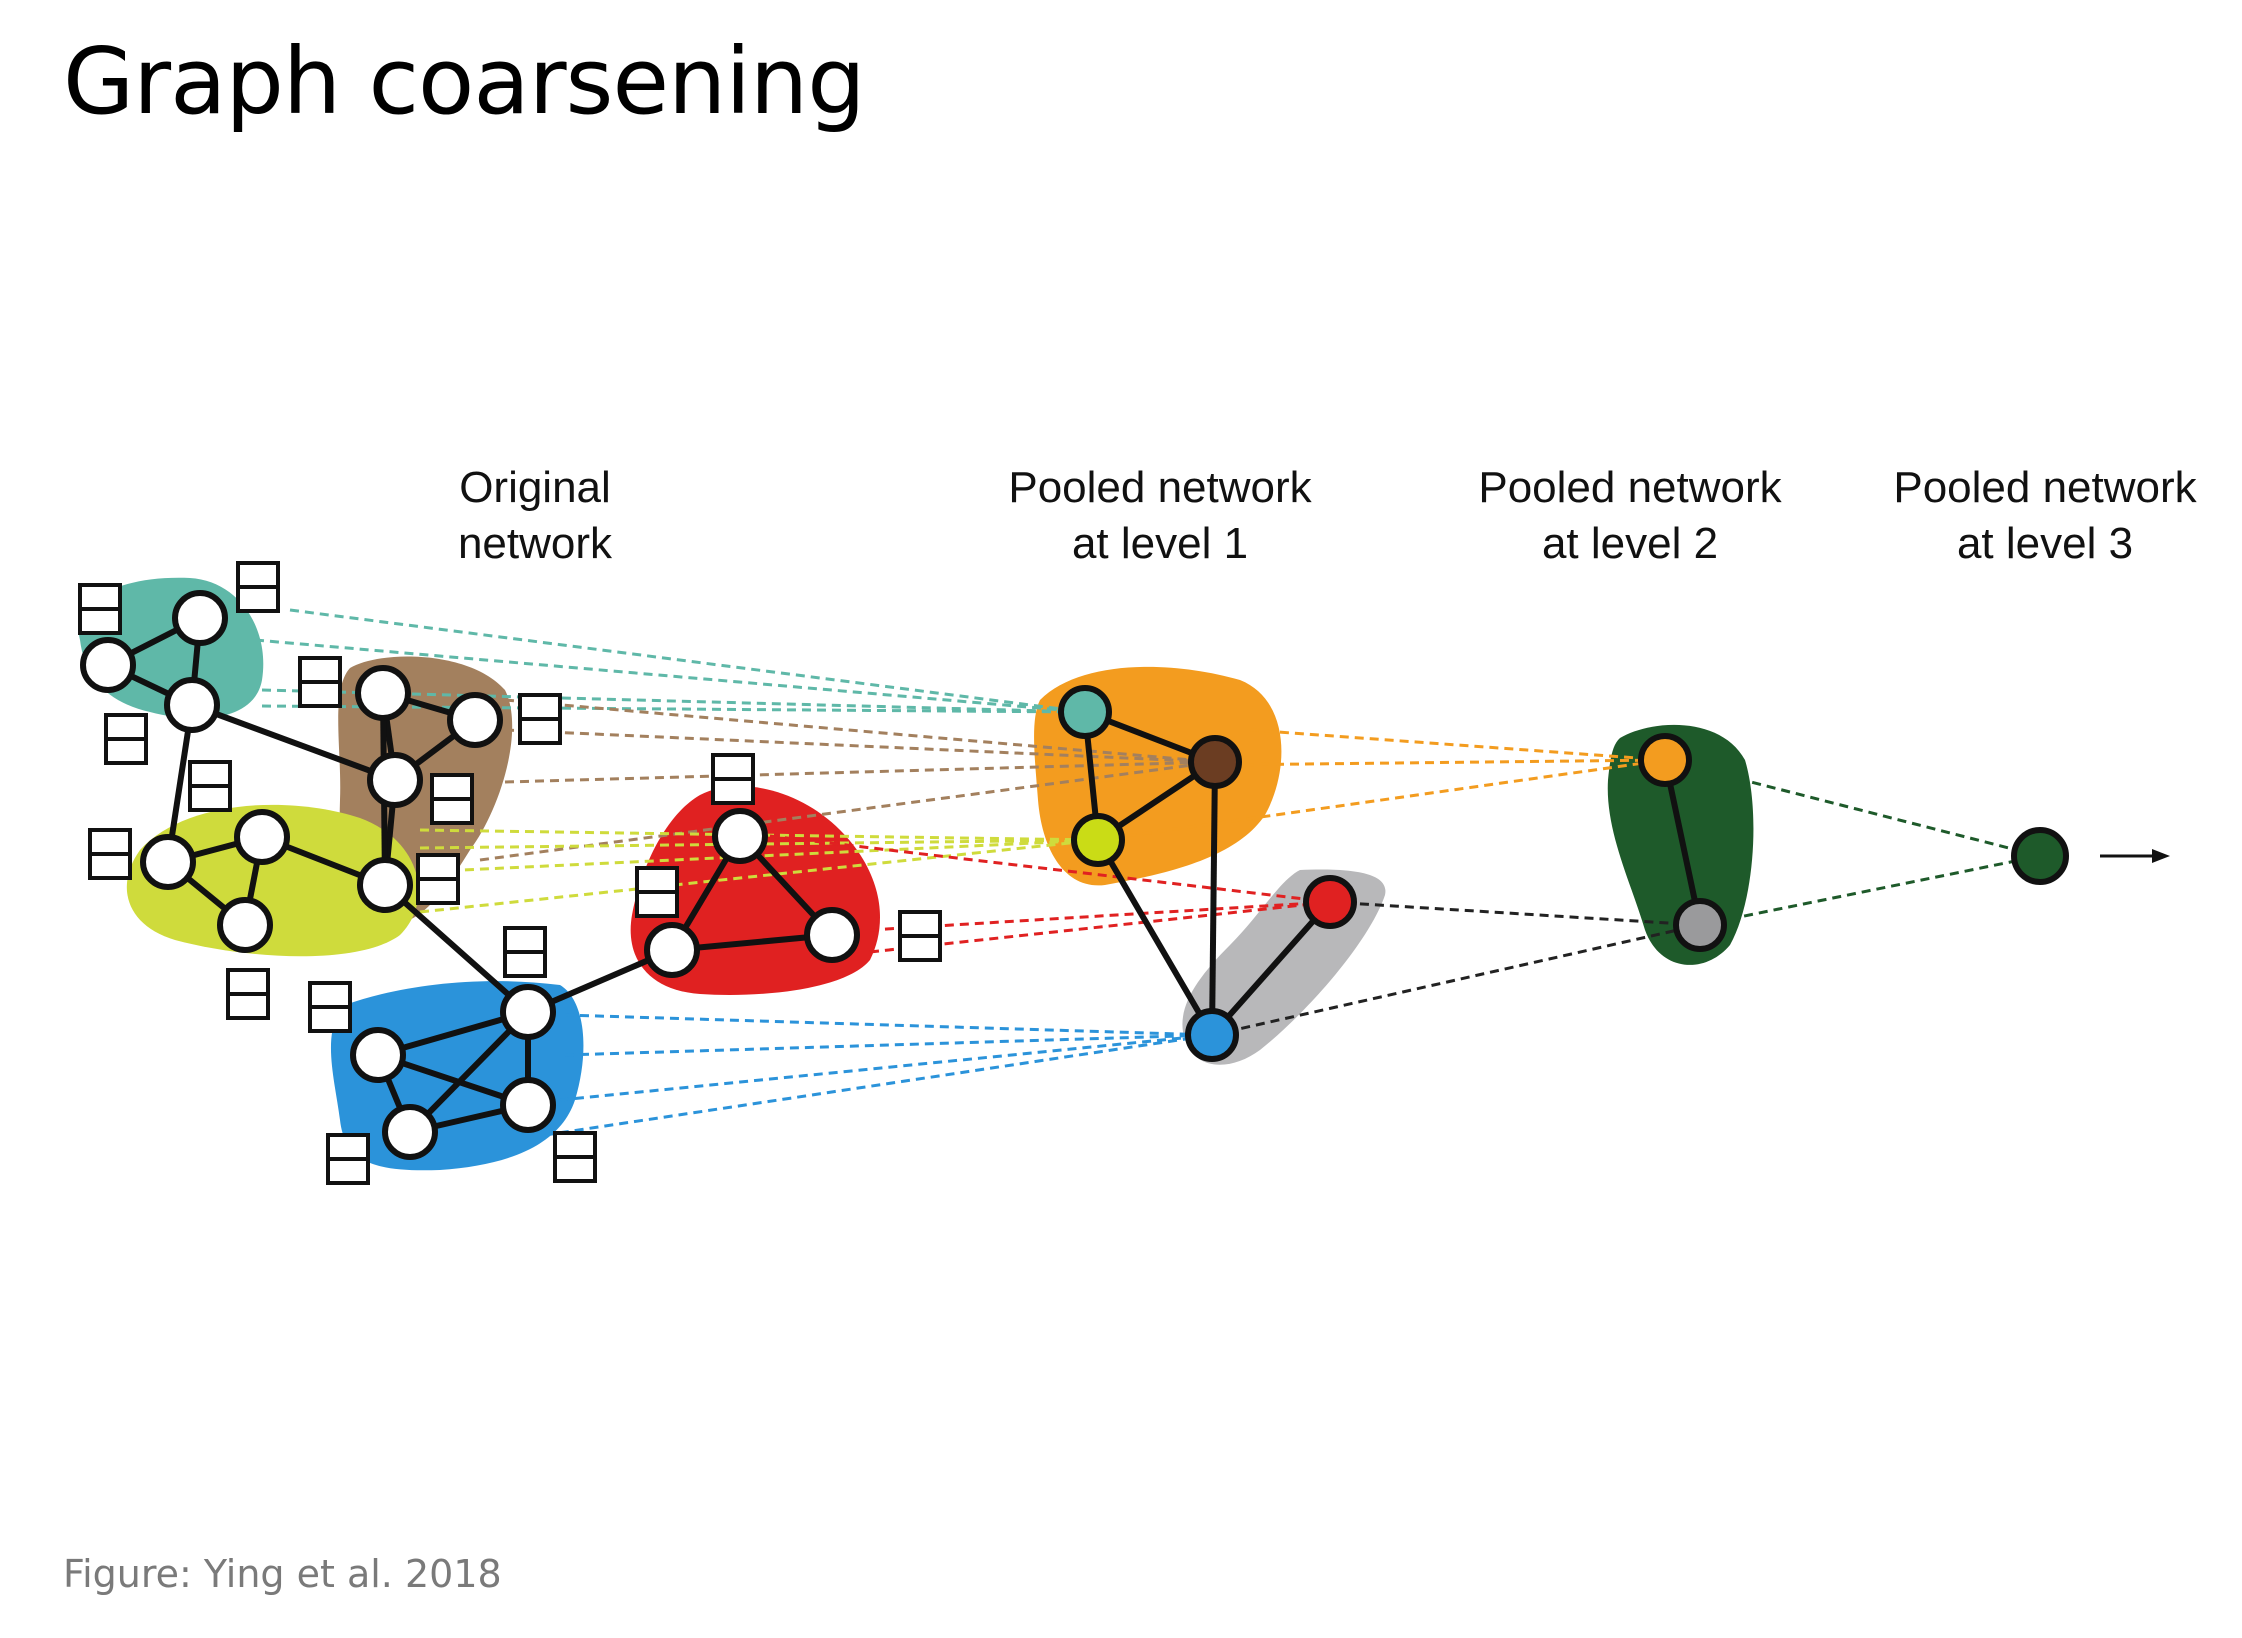  Describe the element at coordinates (1160, 543) in the screenshot. I see `label-line: at level 1` at that location.